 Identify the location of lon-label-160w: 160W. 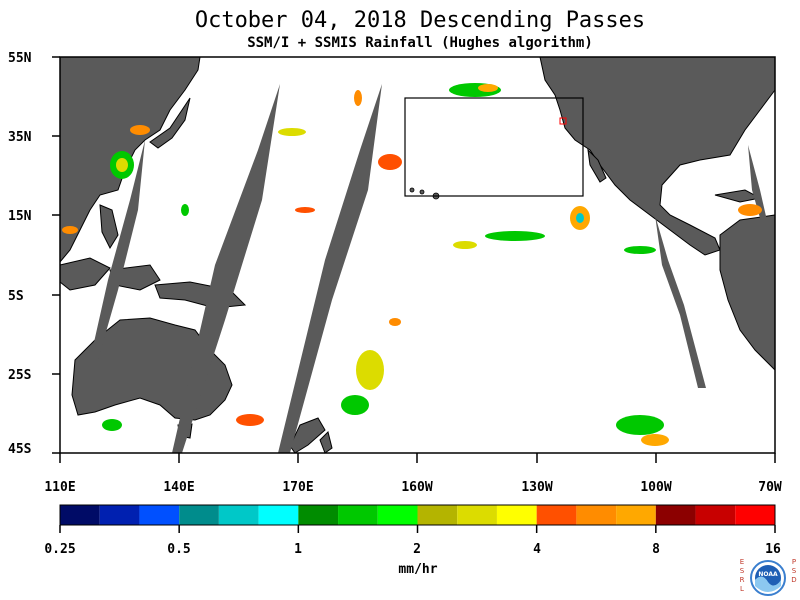
(417, 487).